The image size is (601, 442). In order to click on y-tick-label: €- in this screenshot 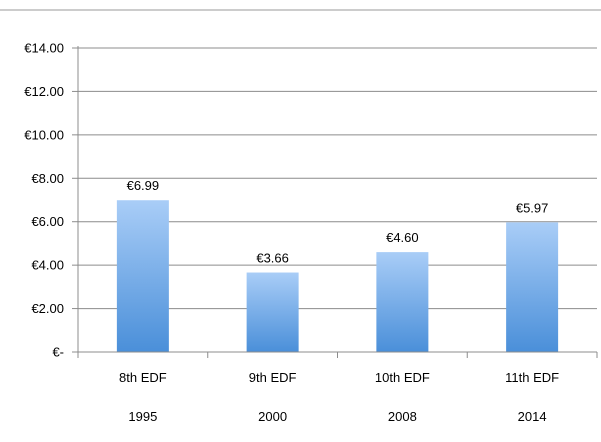, I will do `click(58, 352)`.